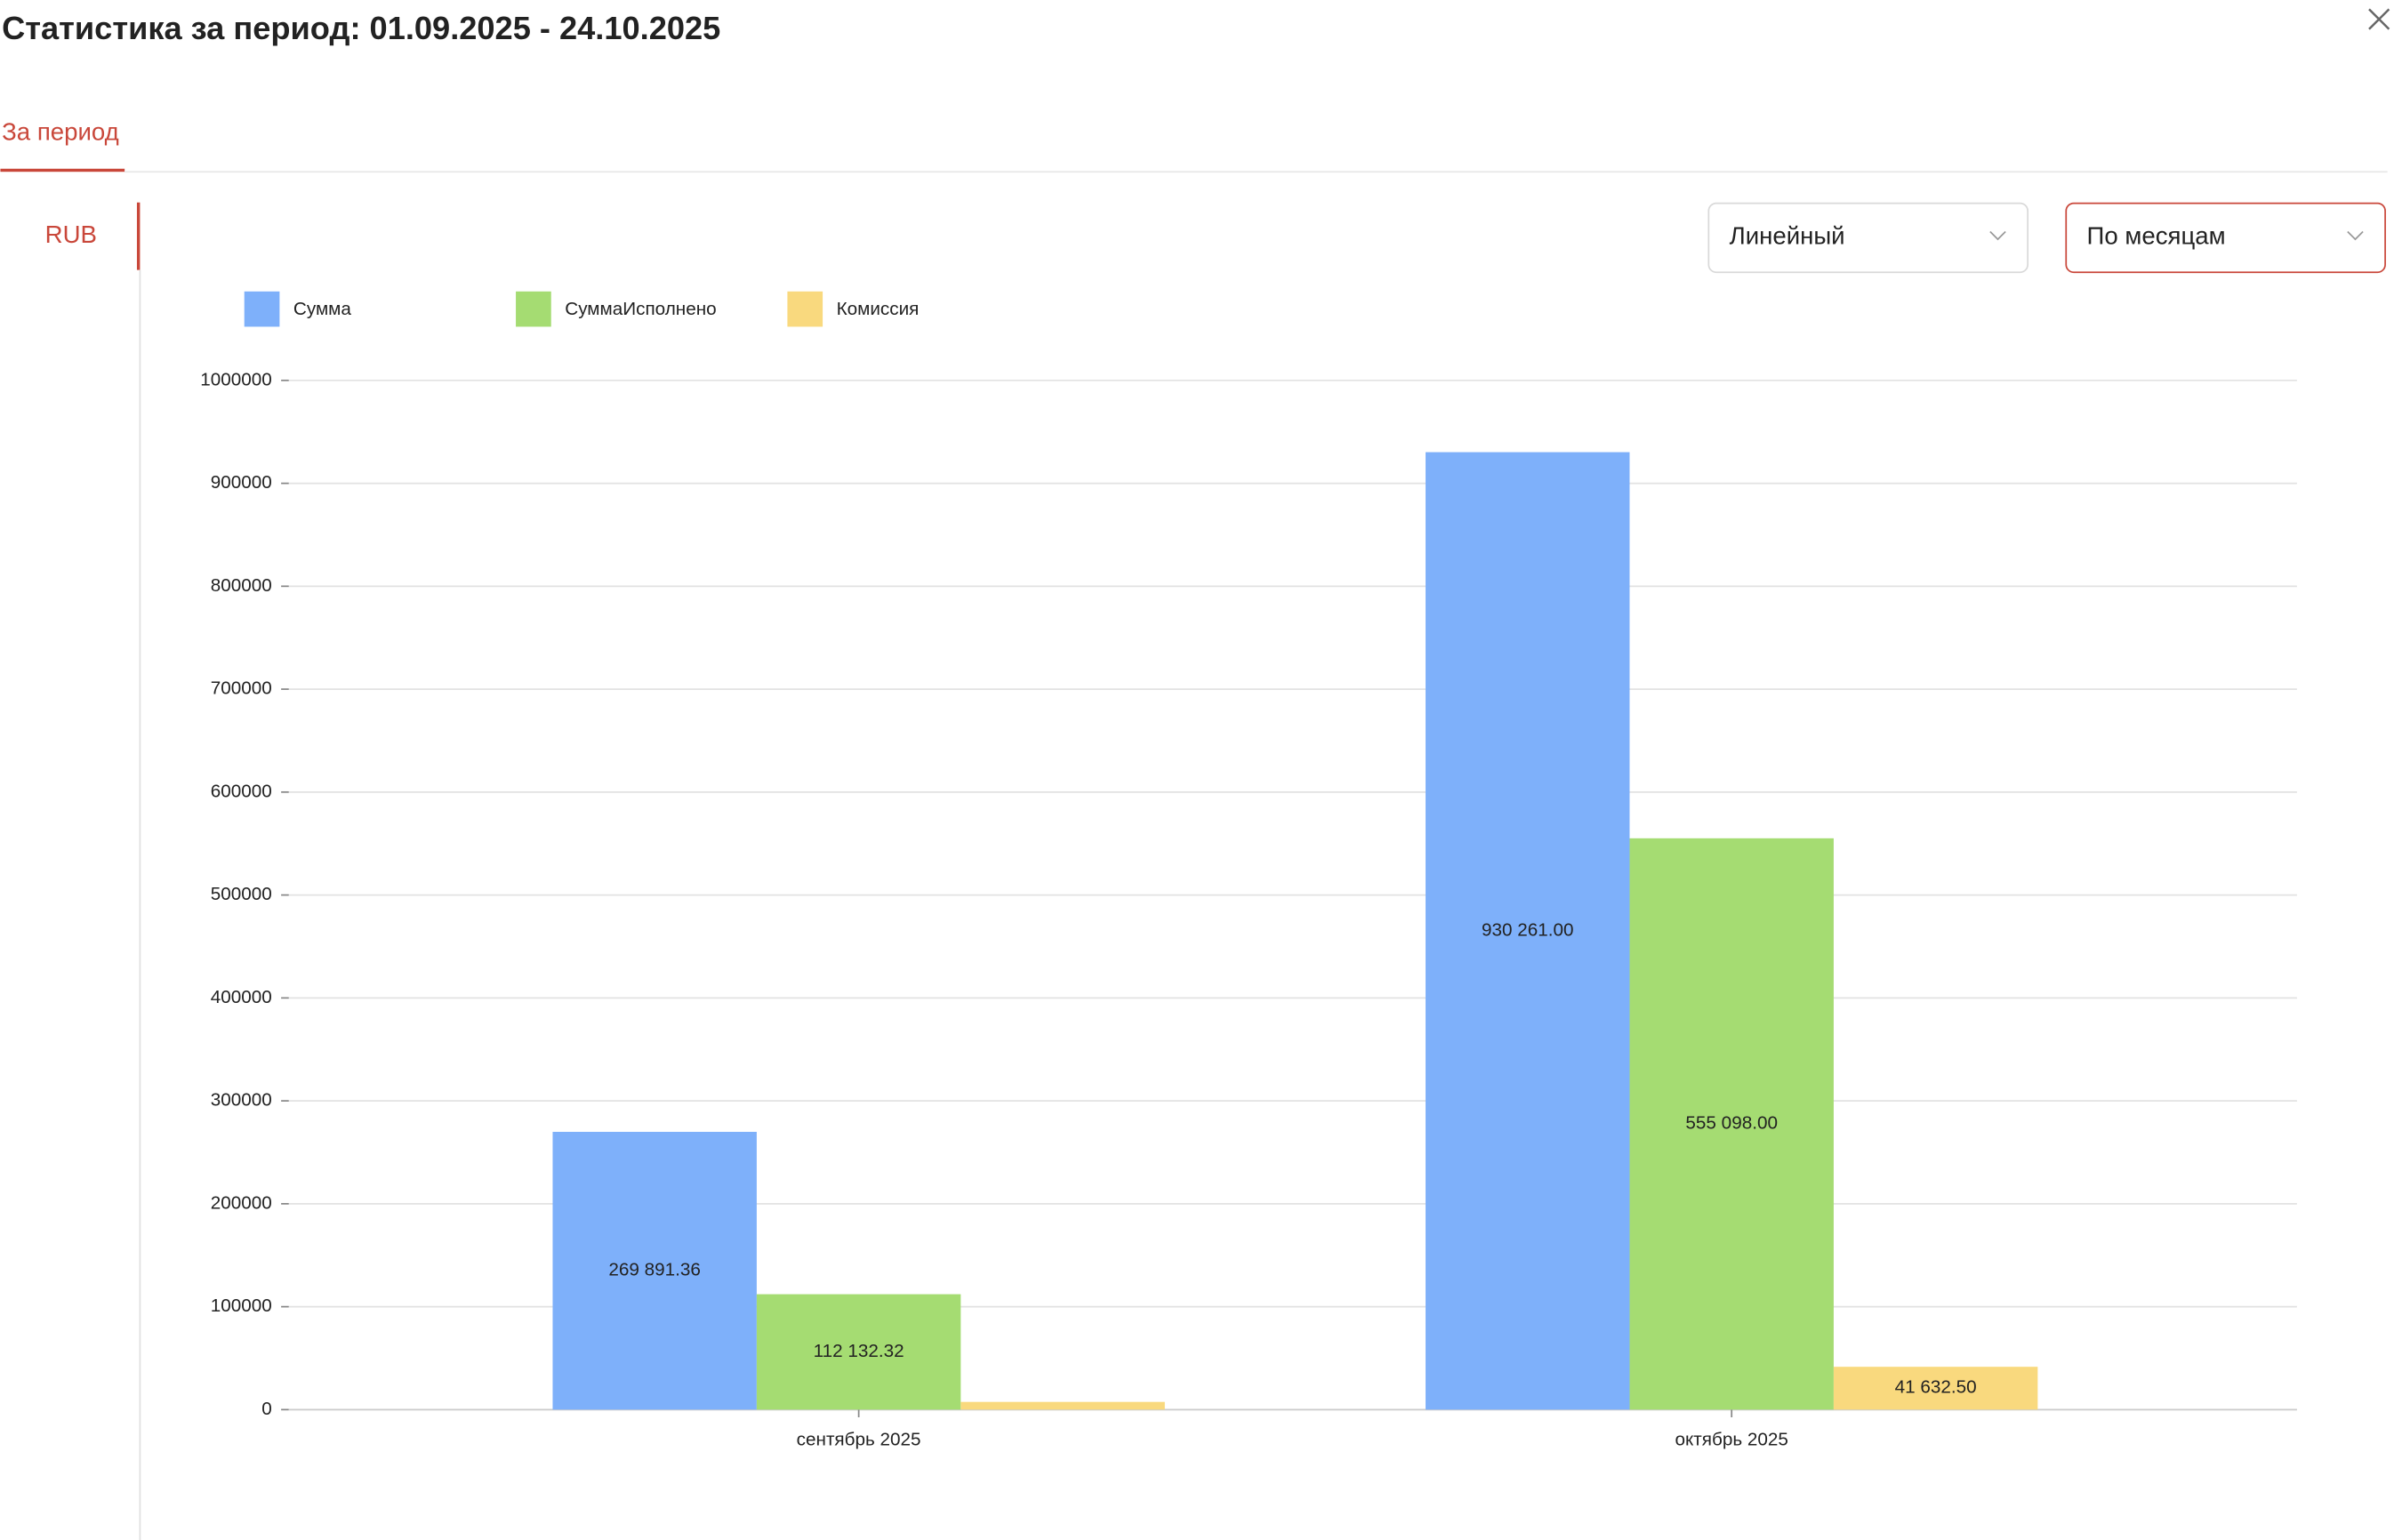 The width and height of the screenshot is (2394, 1540). Describe the element at coordinates (138, 236) in the screenshot. I see `sidebar-active` at that location.